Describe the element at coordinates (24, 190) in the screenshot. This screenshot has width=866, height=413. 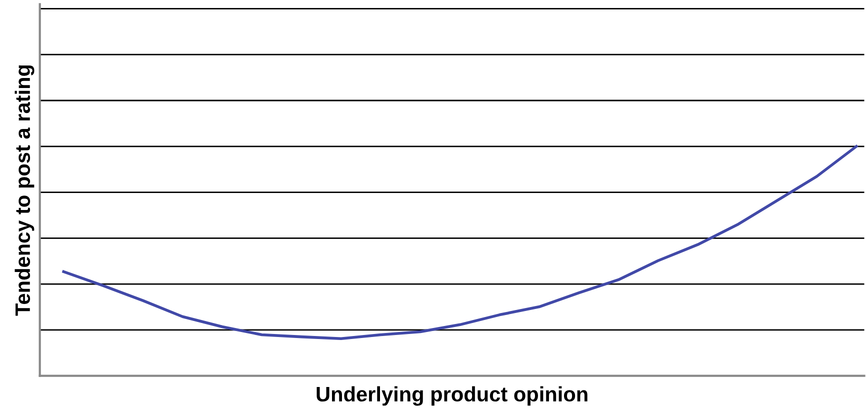
I see `y-axis-title: Tendency to post a rating` at that location.